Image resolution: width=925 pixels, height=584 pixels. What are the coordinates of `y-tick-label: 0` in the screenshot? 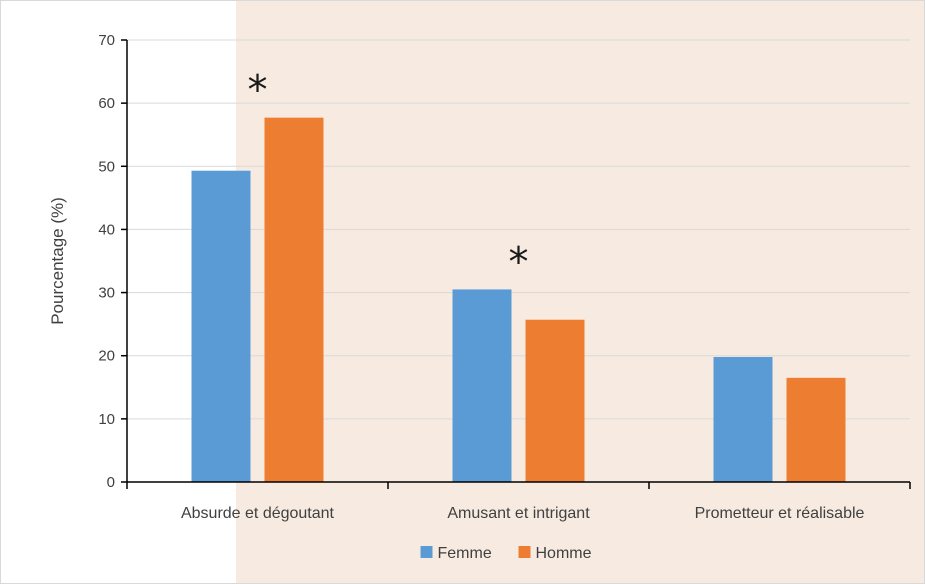 It's located at (111, 482).